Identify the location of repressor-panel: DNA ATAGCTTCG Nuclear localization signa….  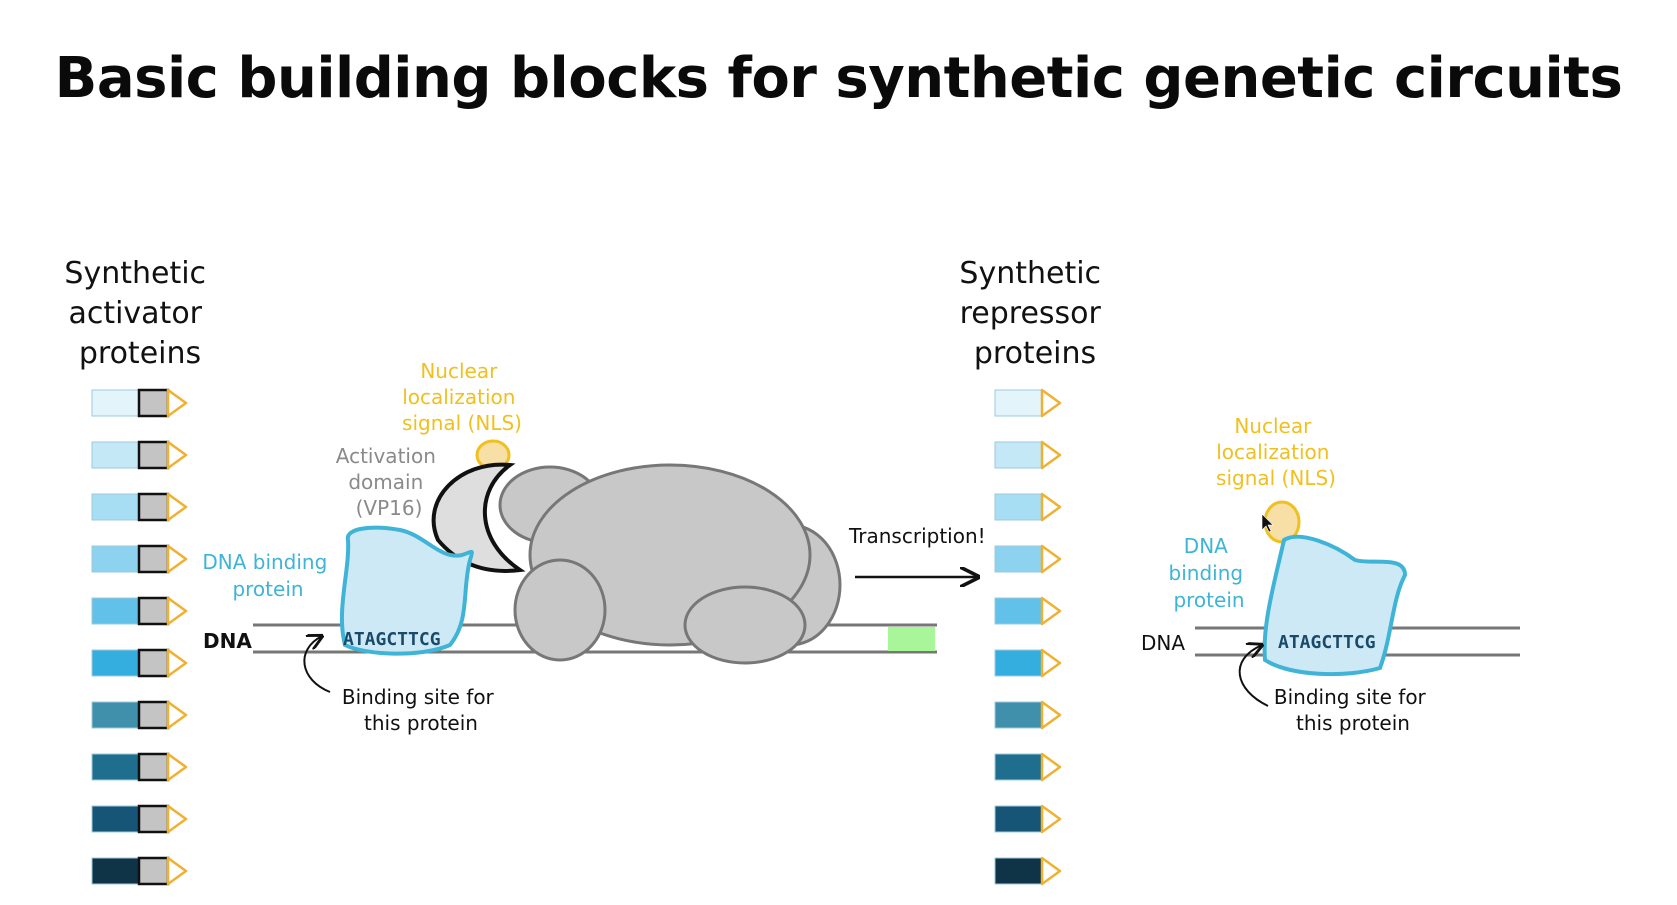
(1330, 574).